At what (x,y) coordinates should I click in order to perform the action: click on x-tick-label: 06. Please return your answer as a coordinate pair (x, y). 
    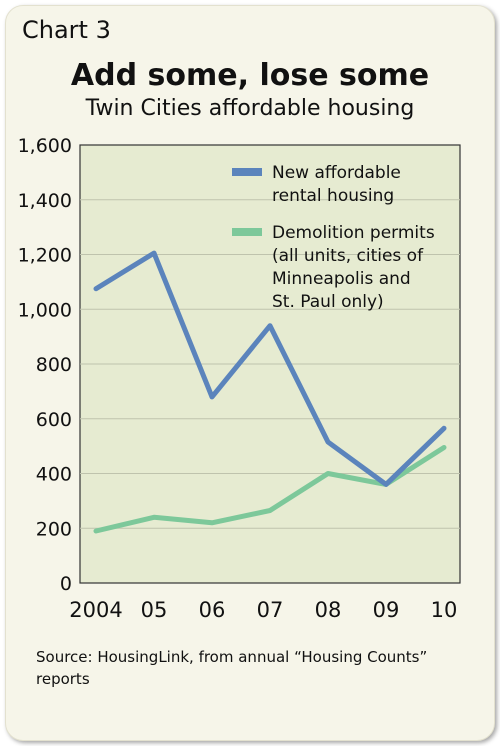
    Looking at the image, I should click on (212, 610).